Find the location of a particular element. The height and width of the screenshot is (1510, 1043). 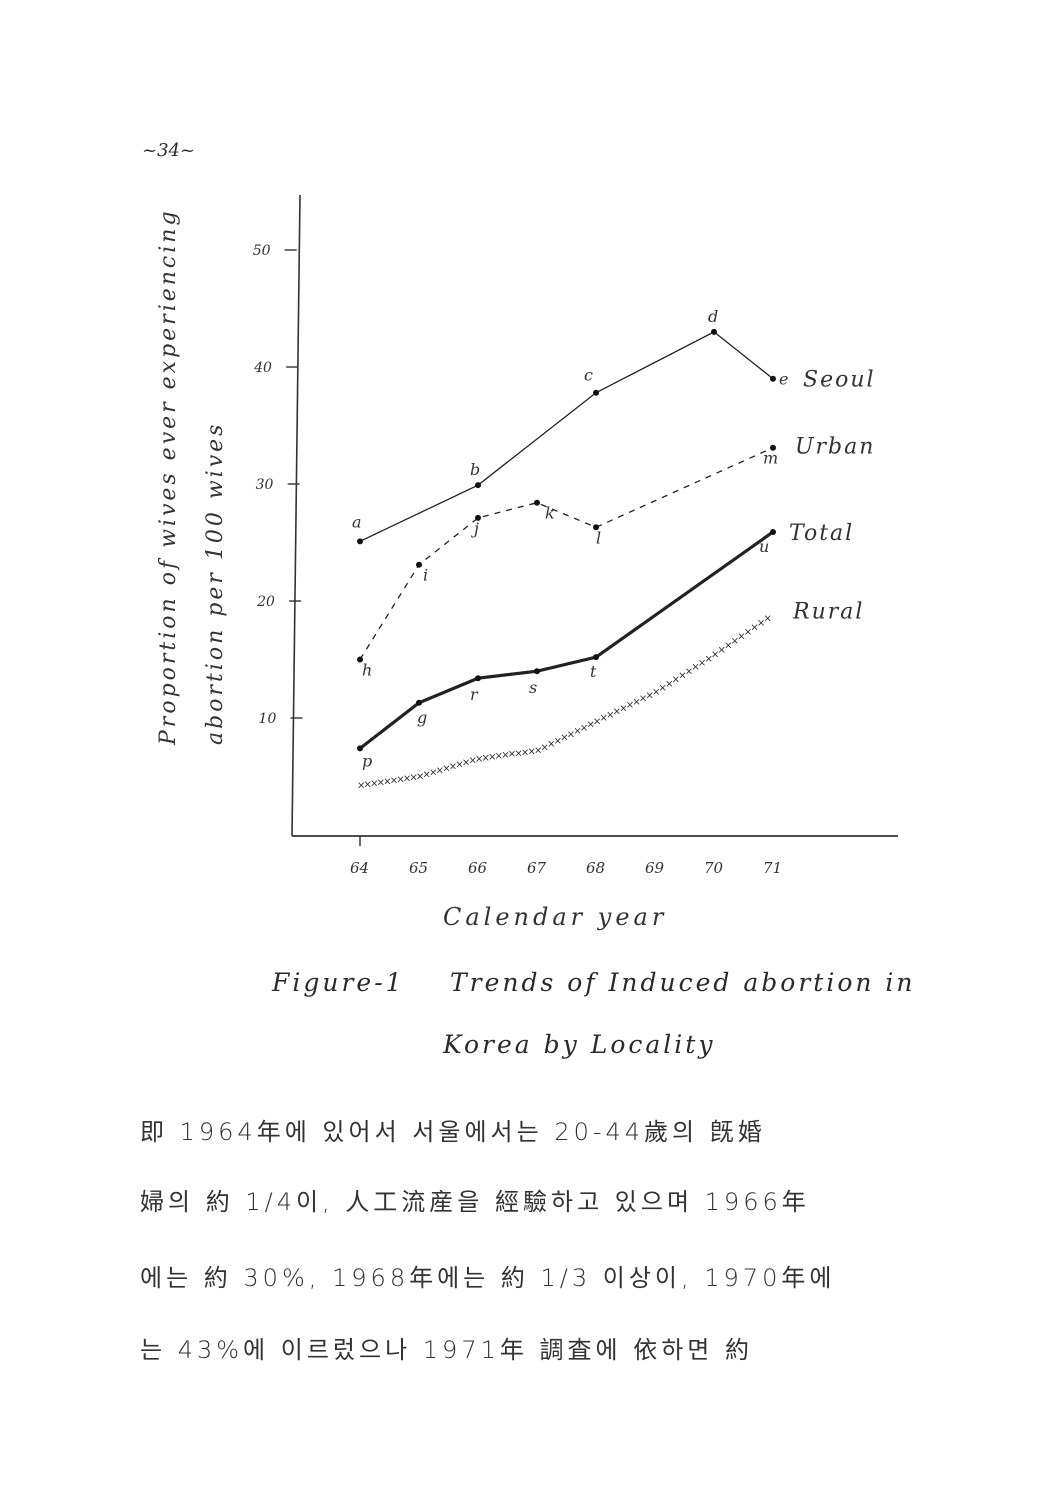

point-label: e is located at coordinates (783, 379).